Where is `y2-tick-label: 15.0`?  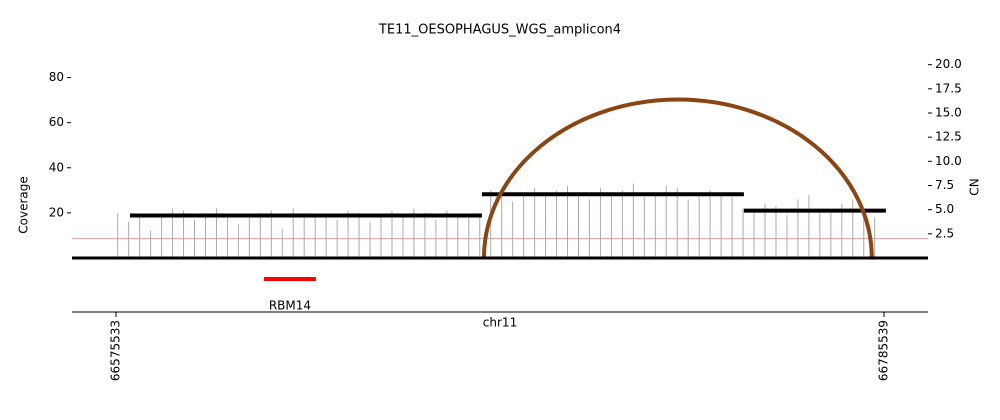 y2-tick-label: 15.0 is located at coordinates (948, 113).